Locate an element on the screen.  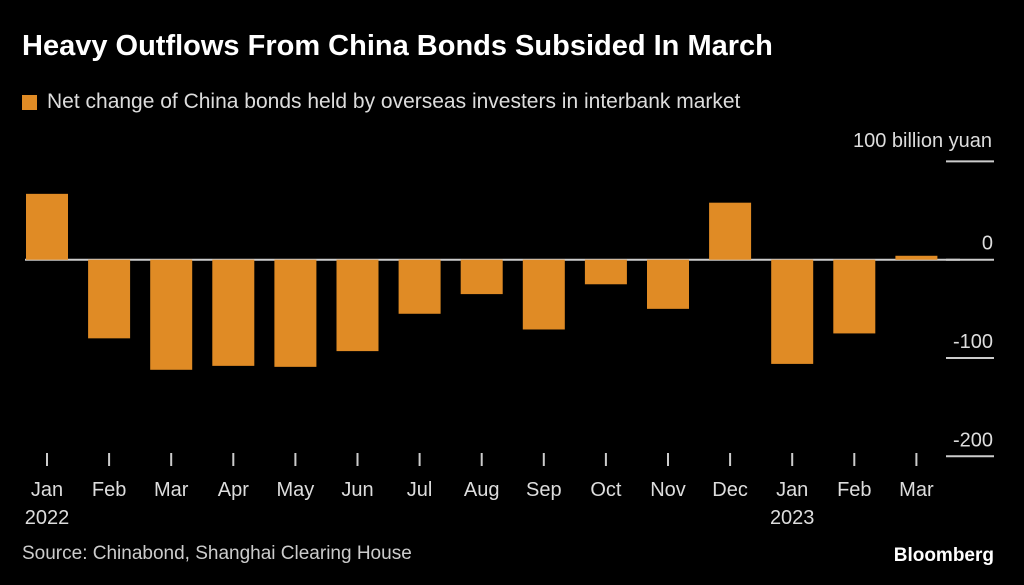
x-tick-label: Aug is located at coordinates (482, 490).